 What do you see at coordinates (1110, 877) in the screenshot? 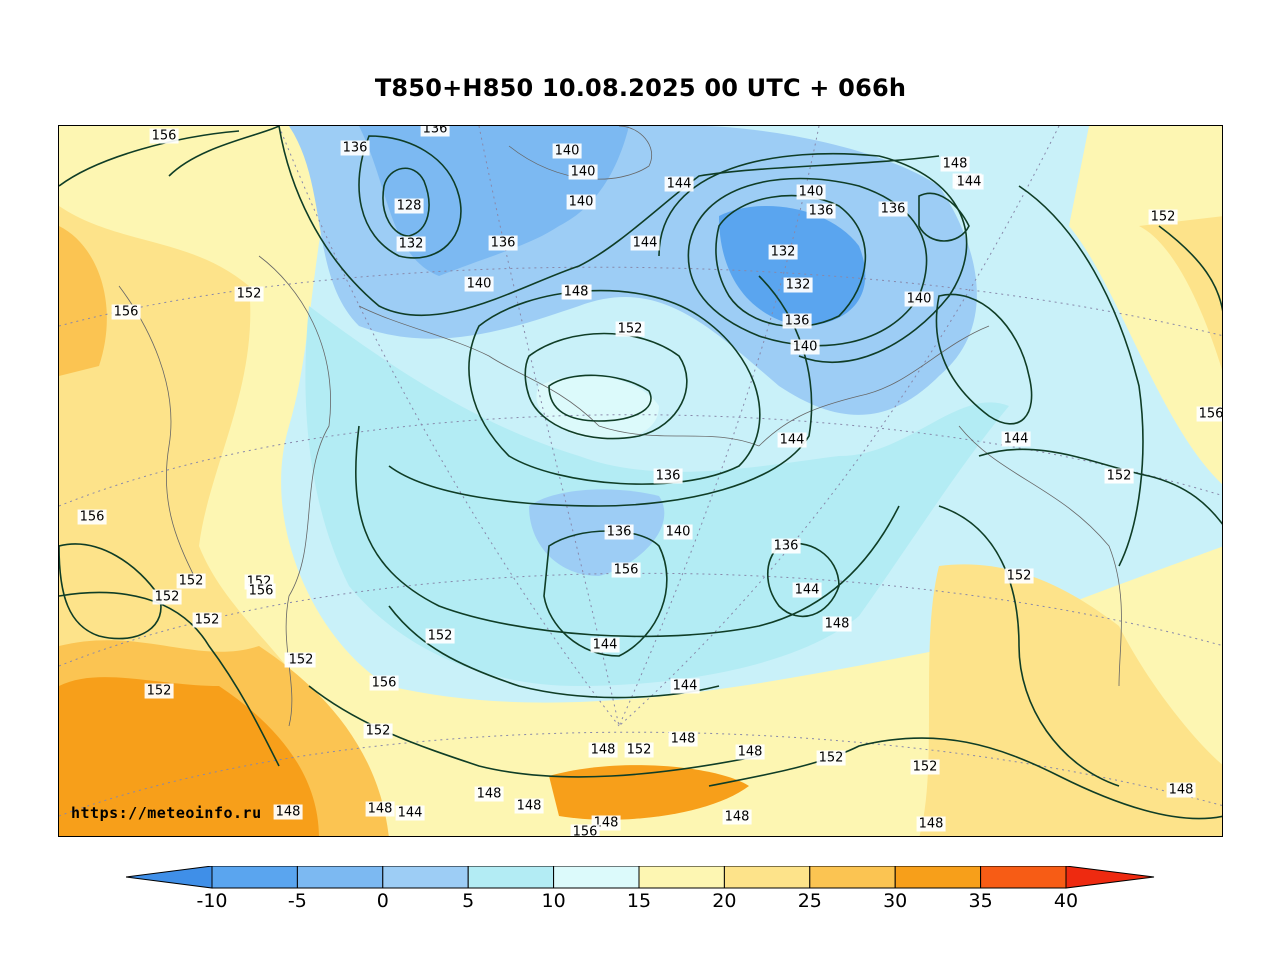
I see `colorbar-arrow-high` at bounding box center [1110, 877].